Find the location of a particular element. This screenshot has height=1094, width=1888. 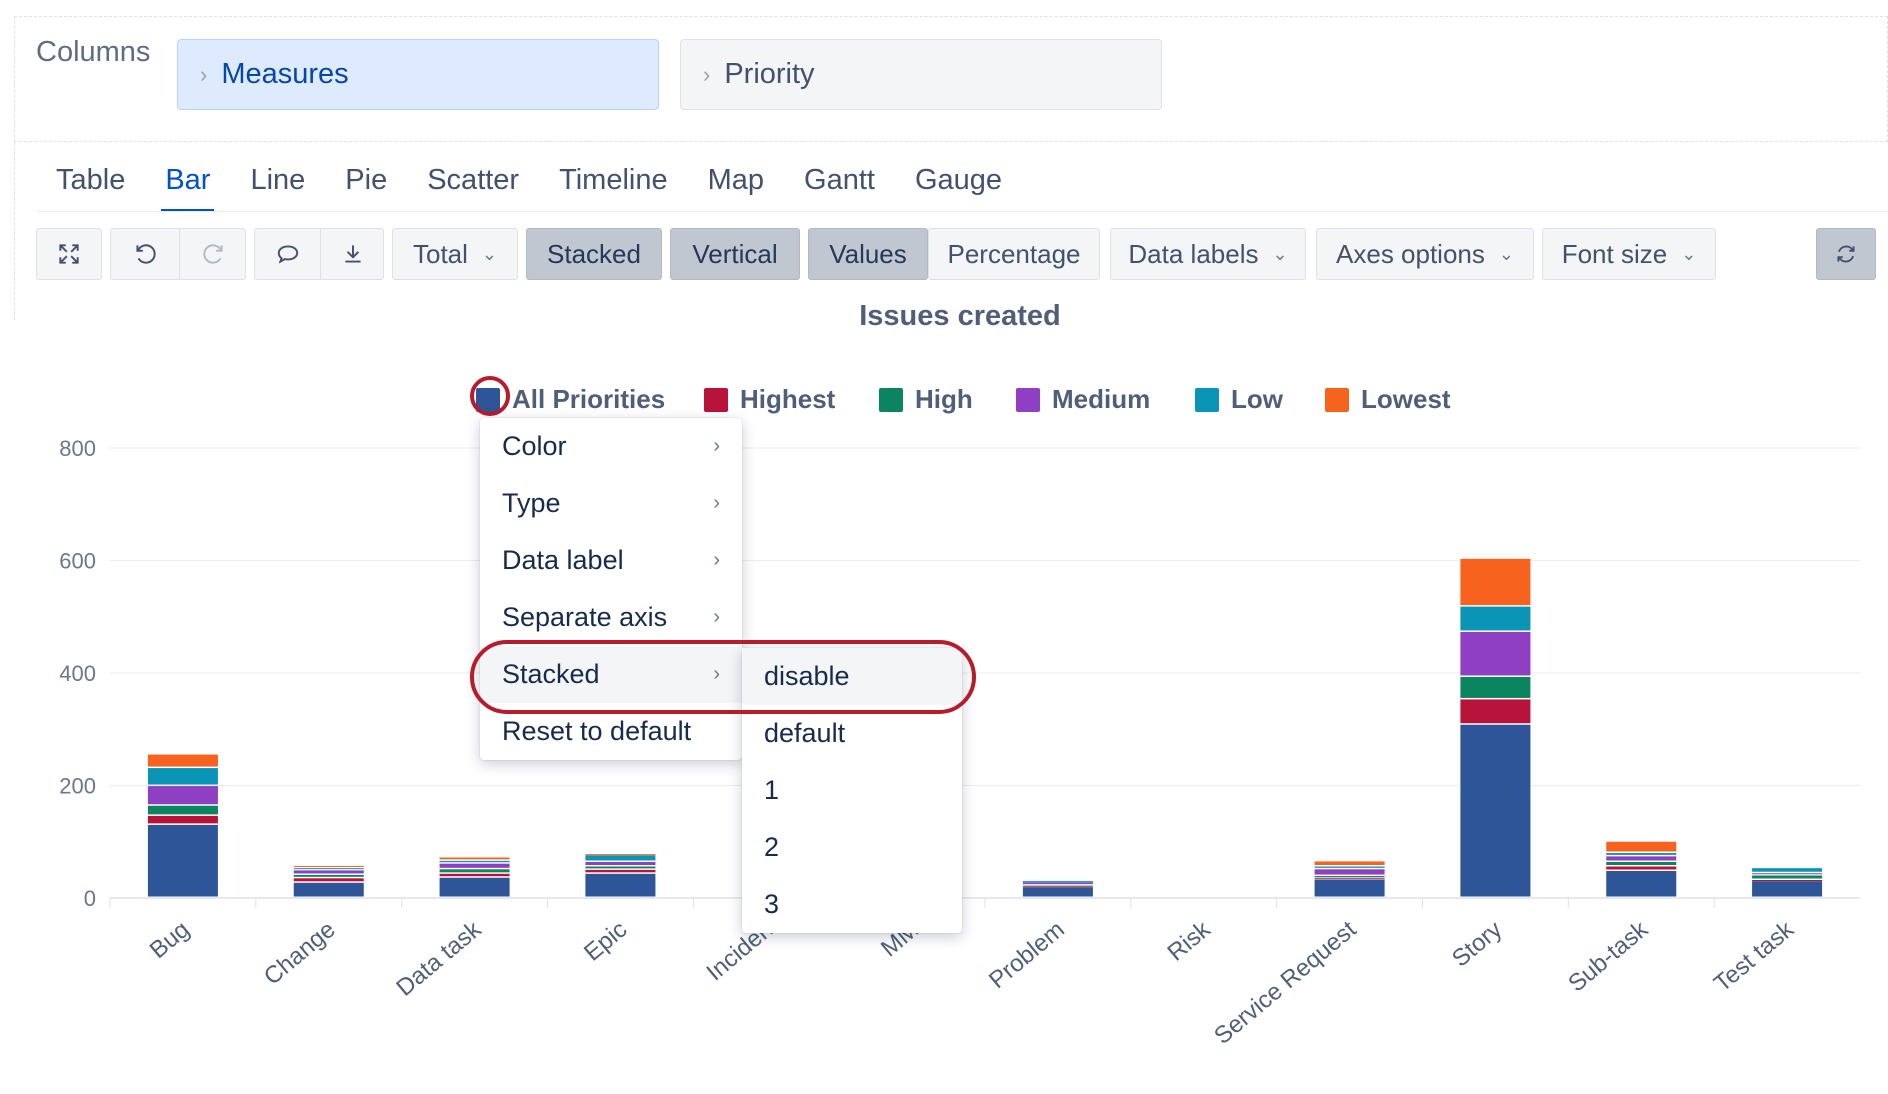

axes-options-dropdown: Axes options ⌄ is located at coordinates (1425, 254).